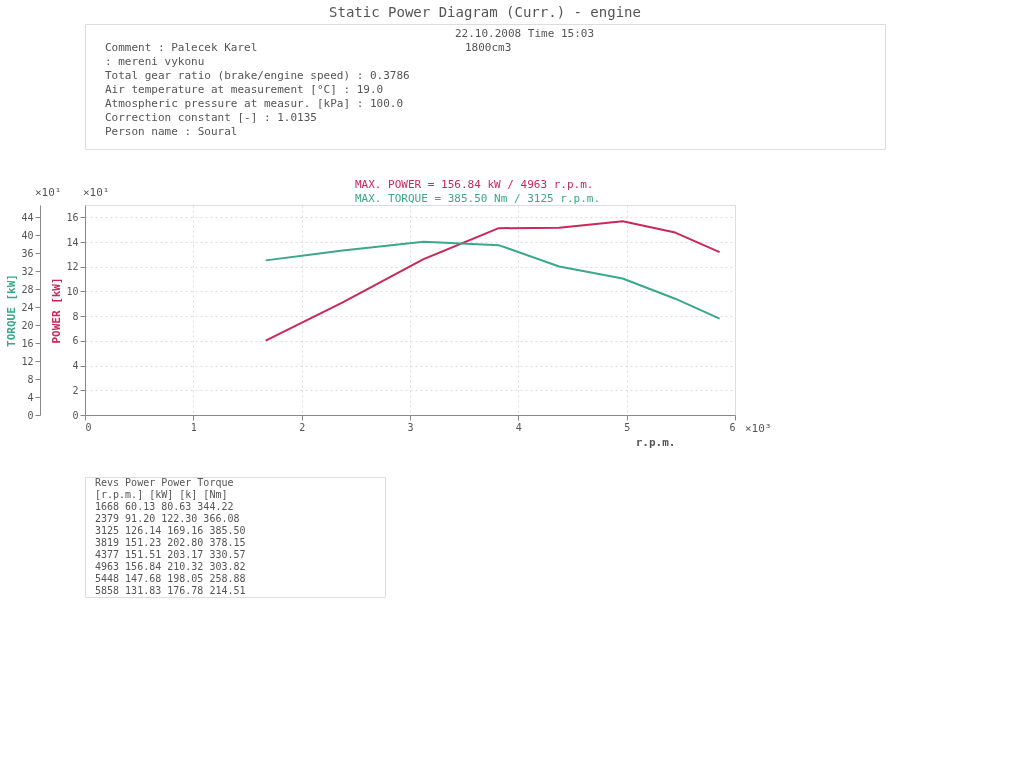  Describe the element at coordinates (27, 253) in the screenshot. I see `y2-tick-label: 36` at that location.